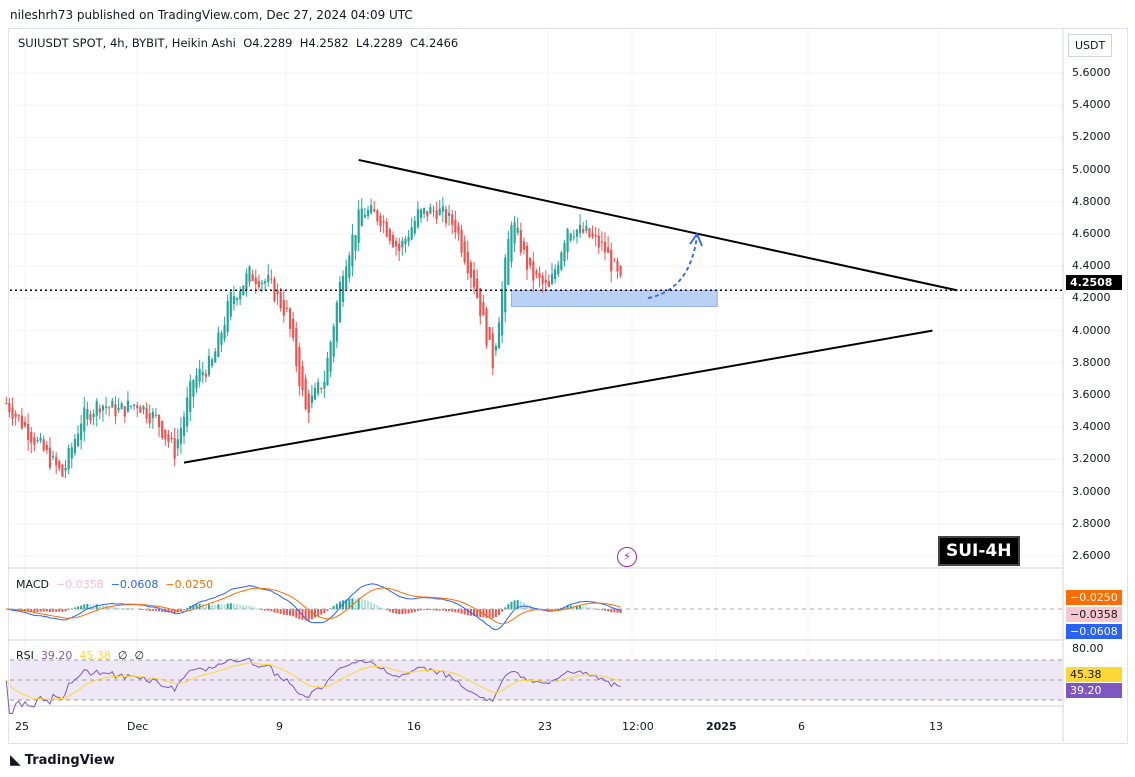 Image resolution: width=1135 pixels, height=777 pixels. Describe the element at coordinates (114, 584) in the screenshot. I see `macd-legend: MACD −0.0358 −0.0608 −0.0250` at that location.